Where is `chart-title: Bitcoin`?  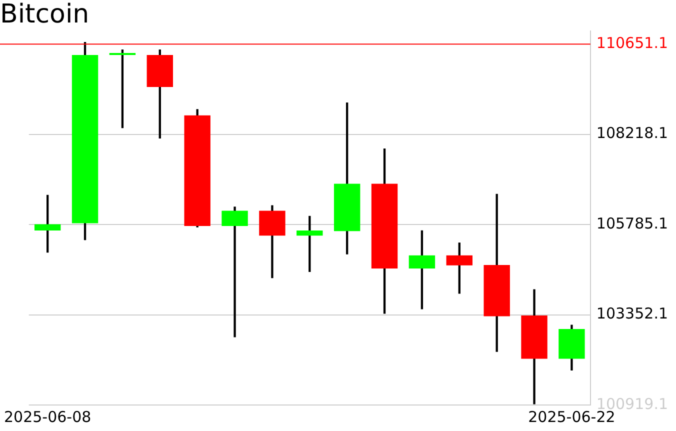 chart-title: Bitcoin is located at coordinates (45, 15).